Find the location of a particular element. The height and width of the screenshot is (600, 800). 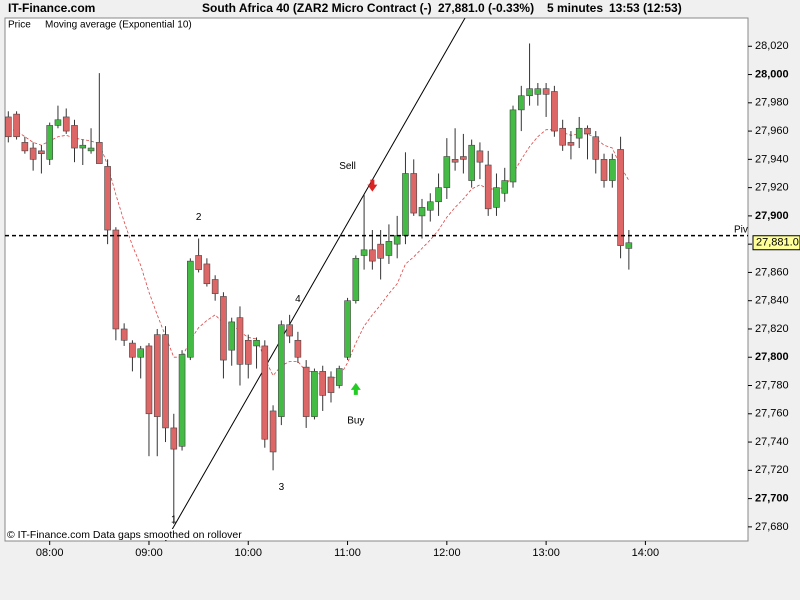

x-tick-label: 12:00 is located at coordinates (447, 553).